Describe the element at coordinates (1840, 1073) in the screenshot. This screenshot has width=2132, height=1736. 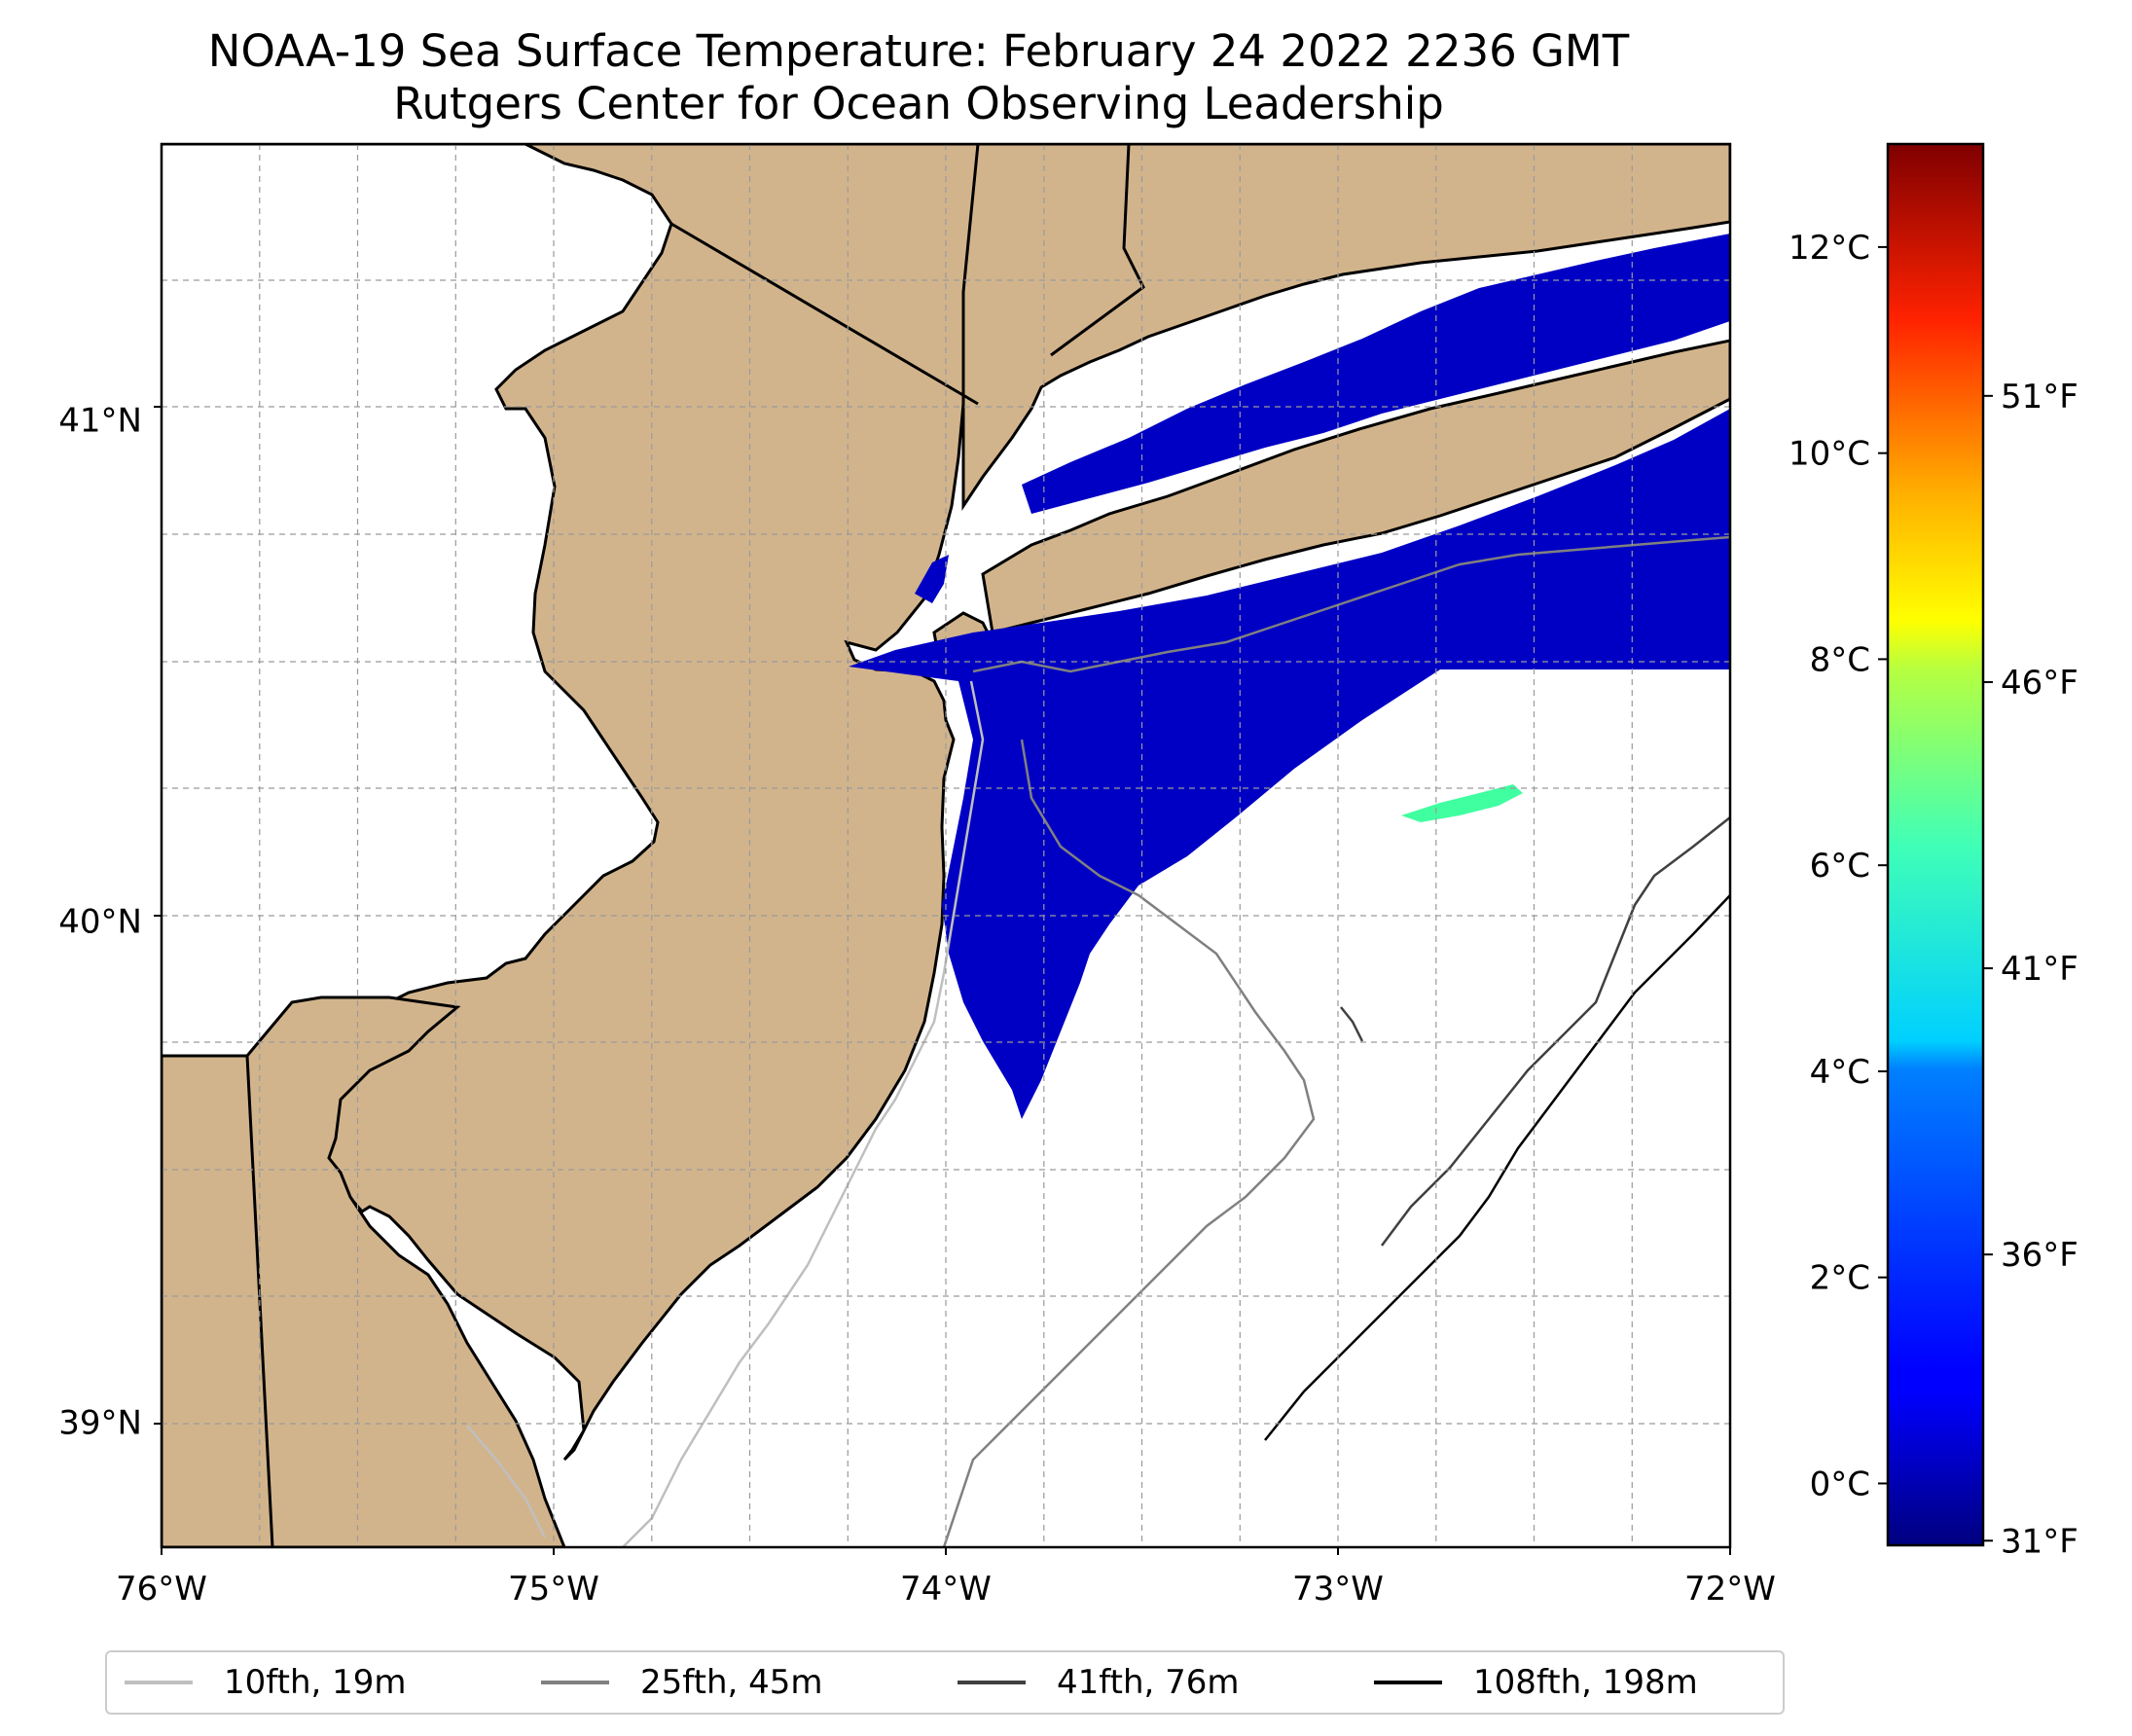
I see `colorbar-celsius-tick-label: 4°C` at that location.